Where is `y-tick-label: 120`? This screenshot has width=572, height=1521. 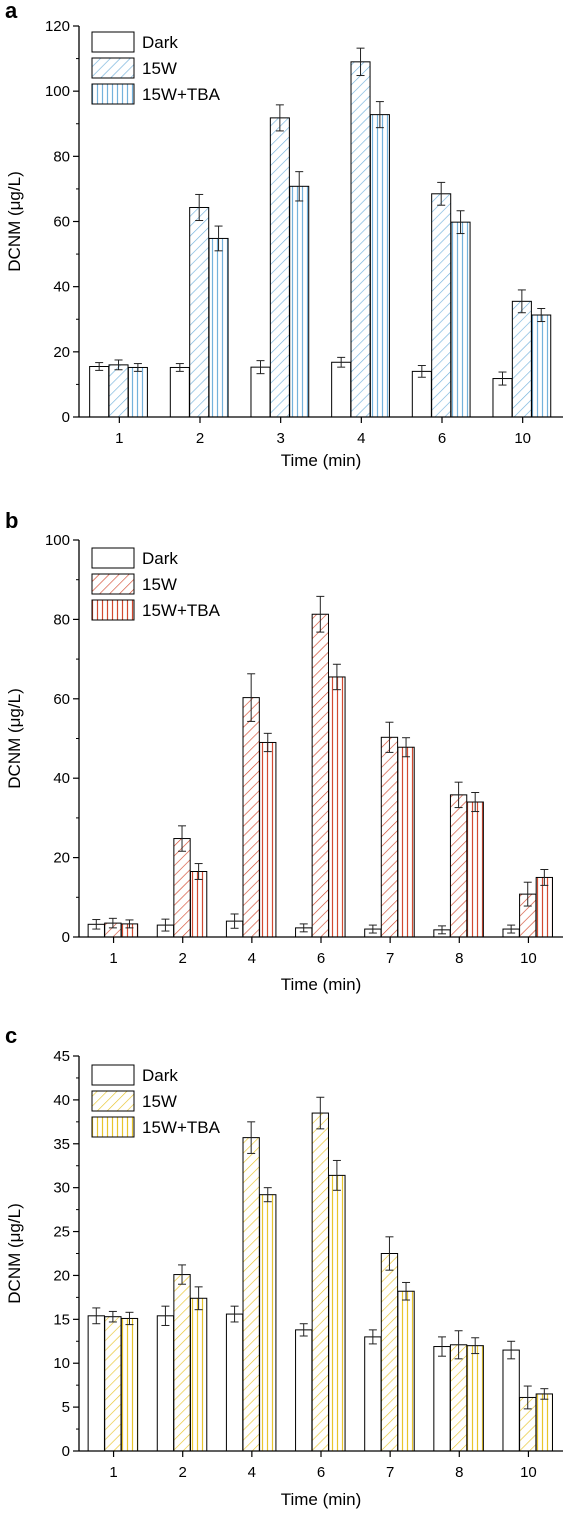
y-tick-label: 120 is located at coordinates (57, 26).